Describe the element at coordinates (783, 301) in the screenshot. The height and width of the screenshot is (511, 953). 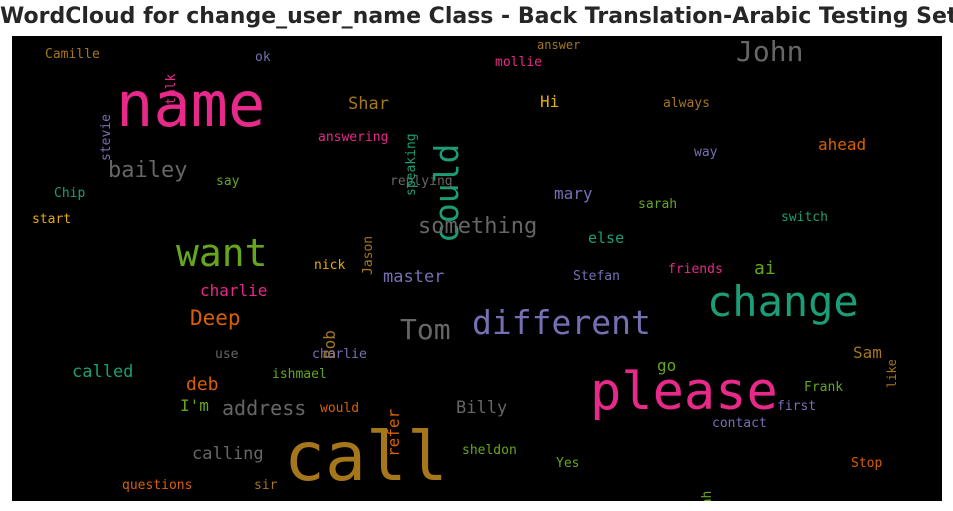
I see `word-change: change` at that location.